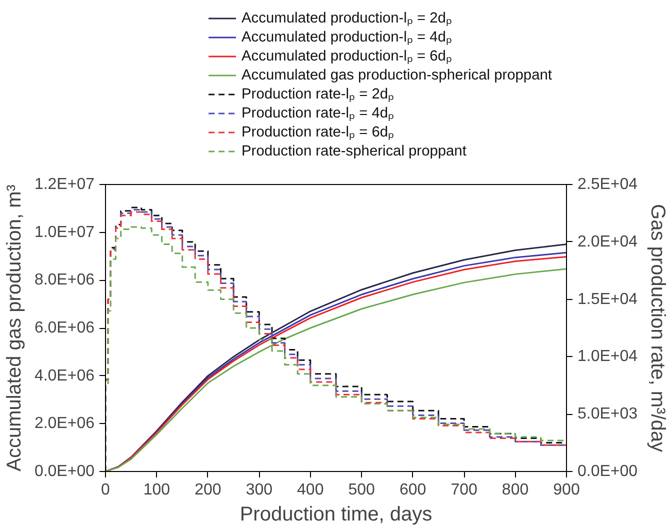 This screenshot has width=671, height=528. What do you see at coordinates (310, 490) in the screenshot?
I see `x-tick-label: 400` at bounding box center [310, 490].